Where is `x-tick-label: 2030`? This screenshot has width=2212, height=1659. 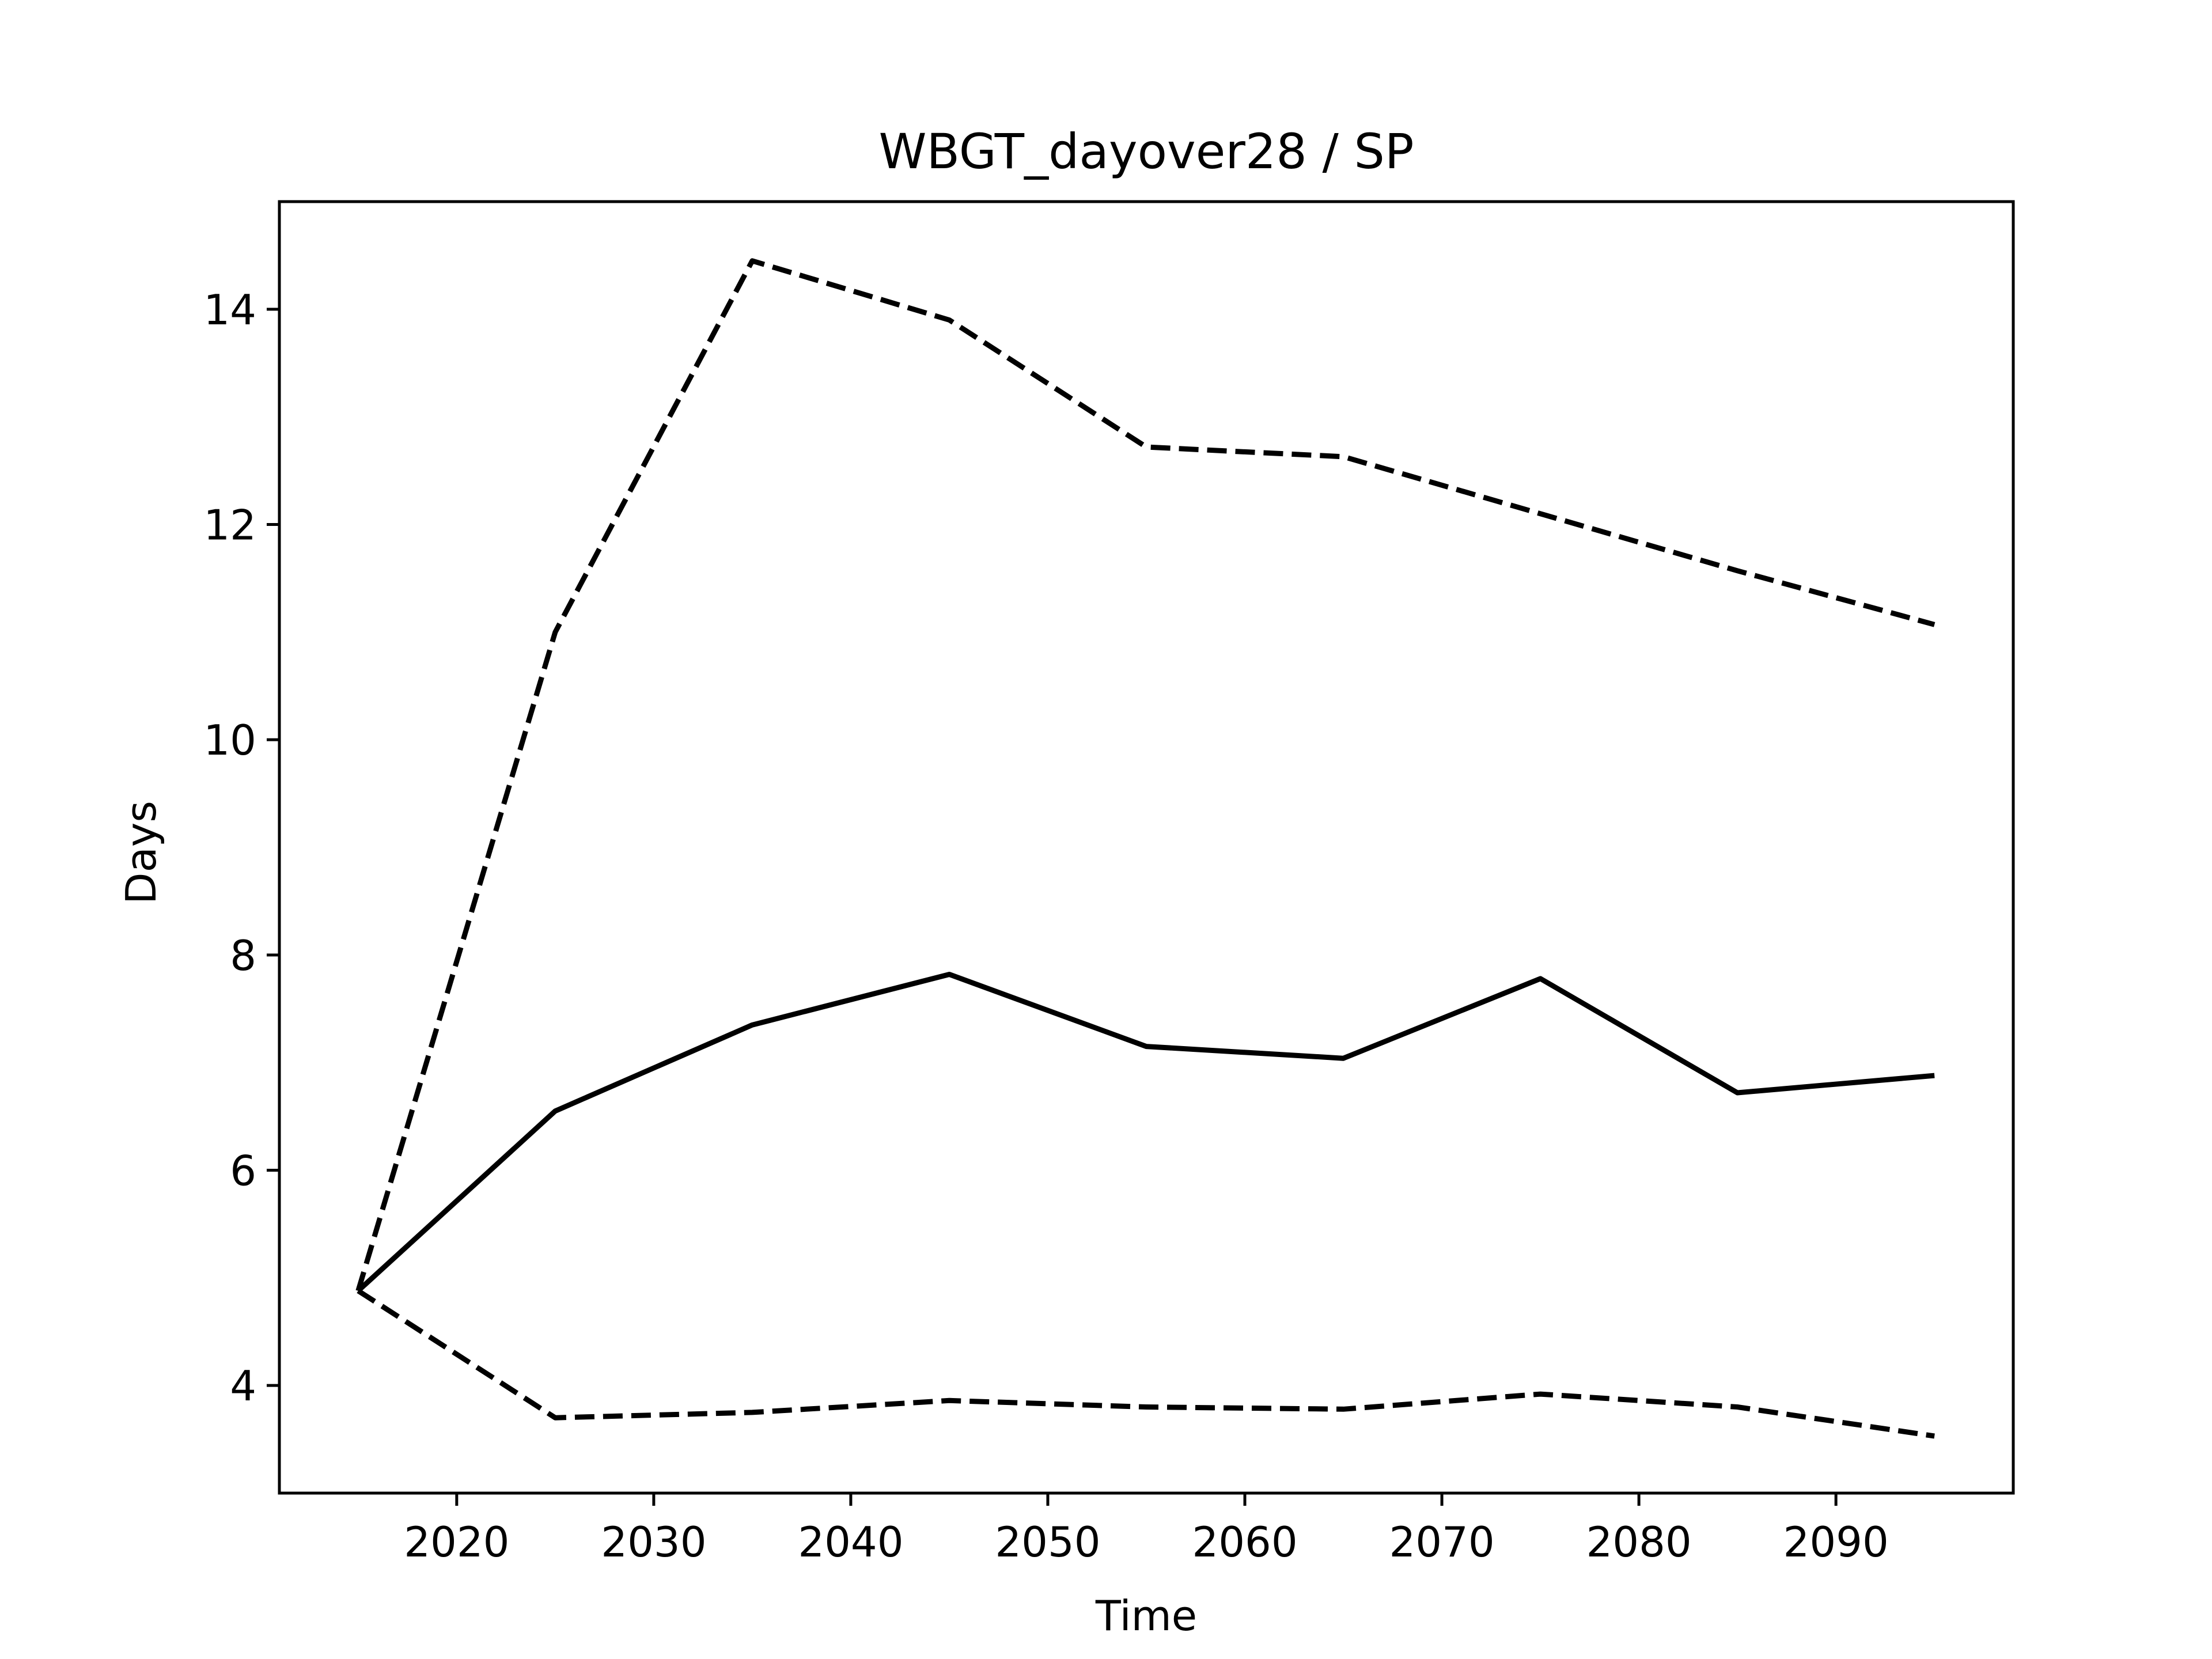 x-tick-label: 2030 is located at coordinates (653, 1542).